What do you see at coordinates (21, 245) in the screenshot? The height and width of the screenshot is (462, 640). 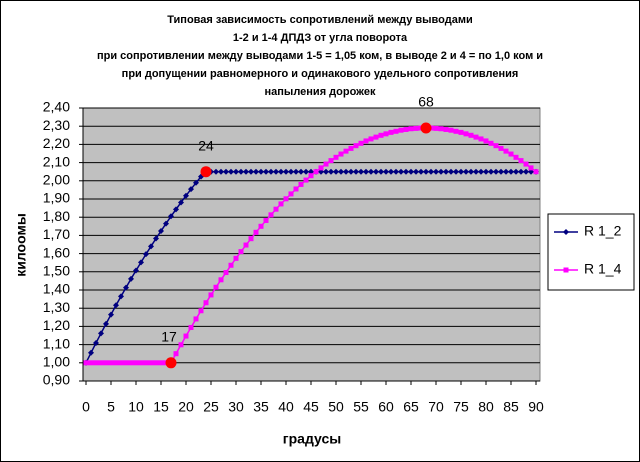 I see `y-axis-label: килоомы` at bounding box center [21, 245].